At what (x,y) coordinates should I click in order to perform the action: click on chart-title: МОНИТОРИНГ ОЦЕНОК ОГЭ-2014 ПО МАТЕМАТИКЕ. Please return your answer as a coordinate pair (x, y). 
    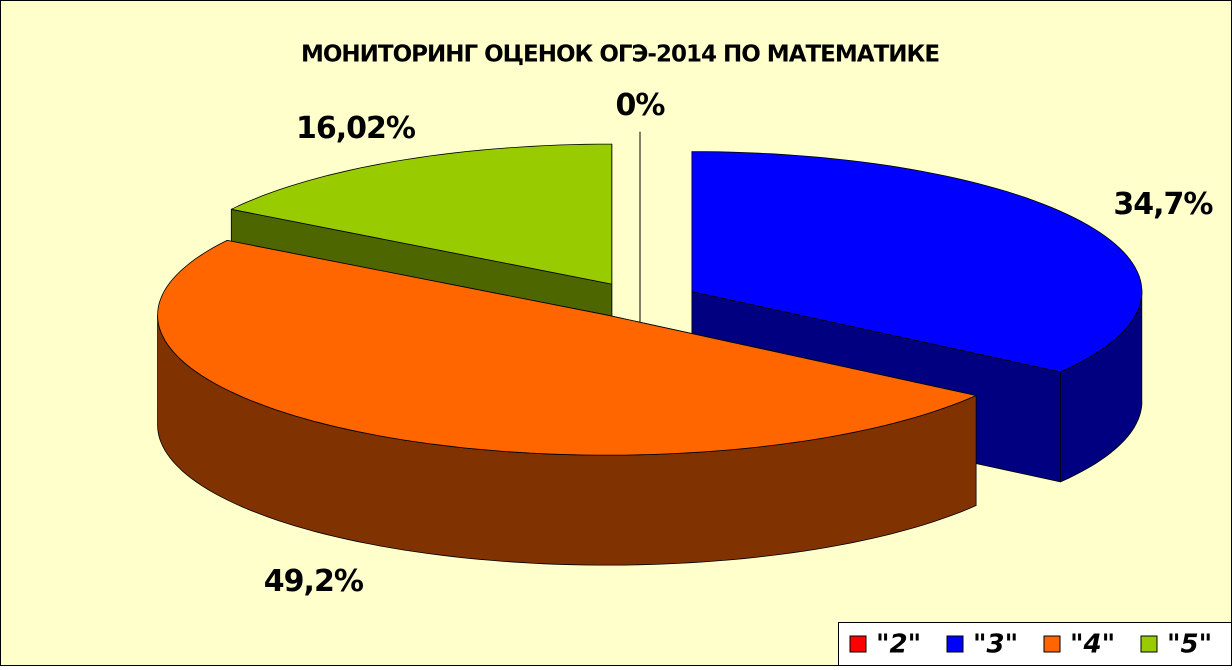
    Looking at the image, I should click on (620, 55).